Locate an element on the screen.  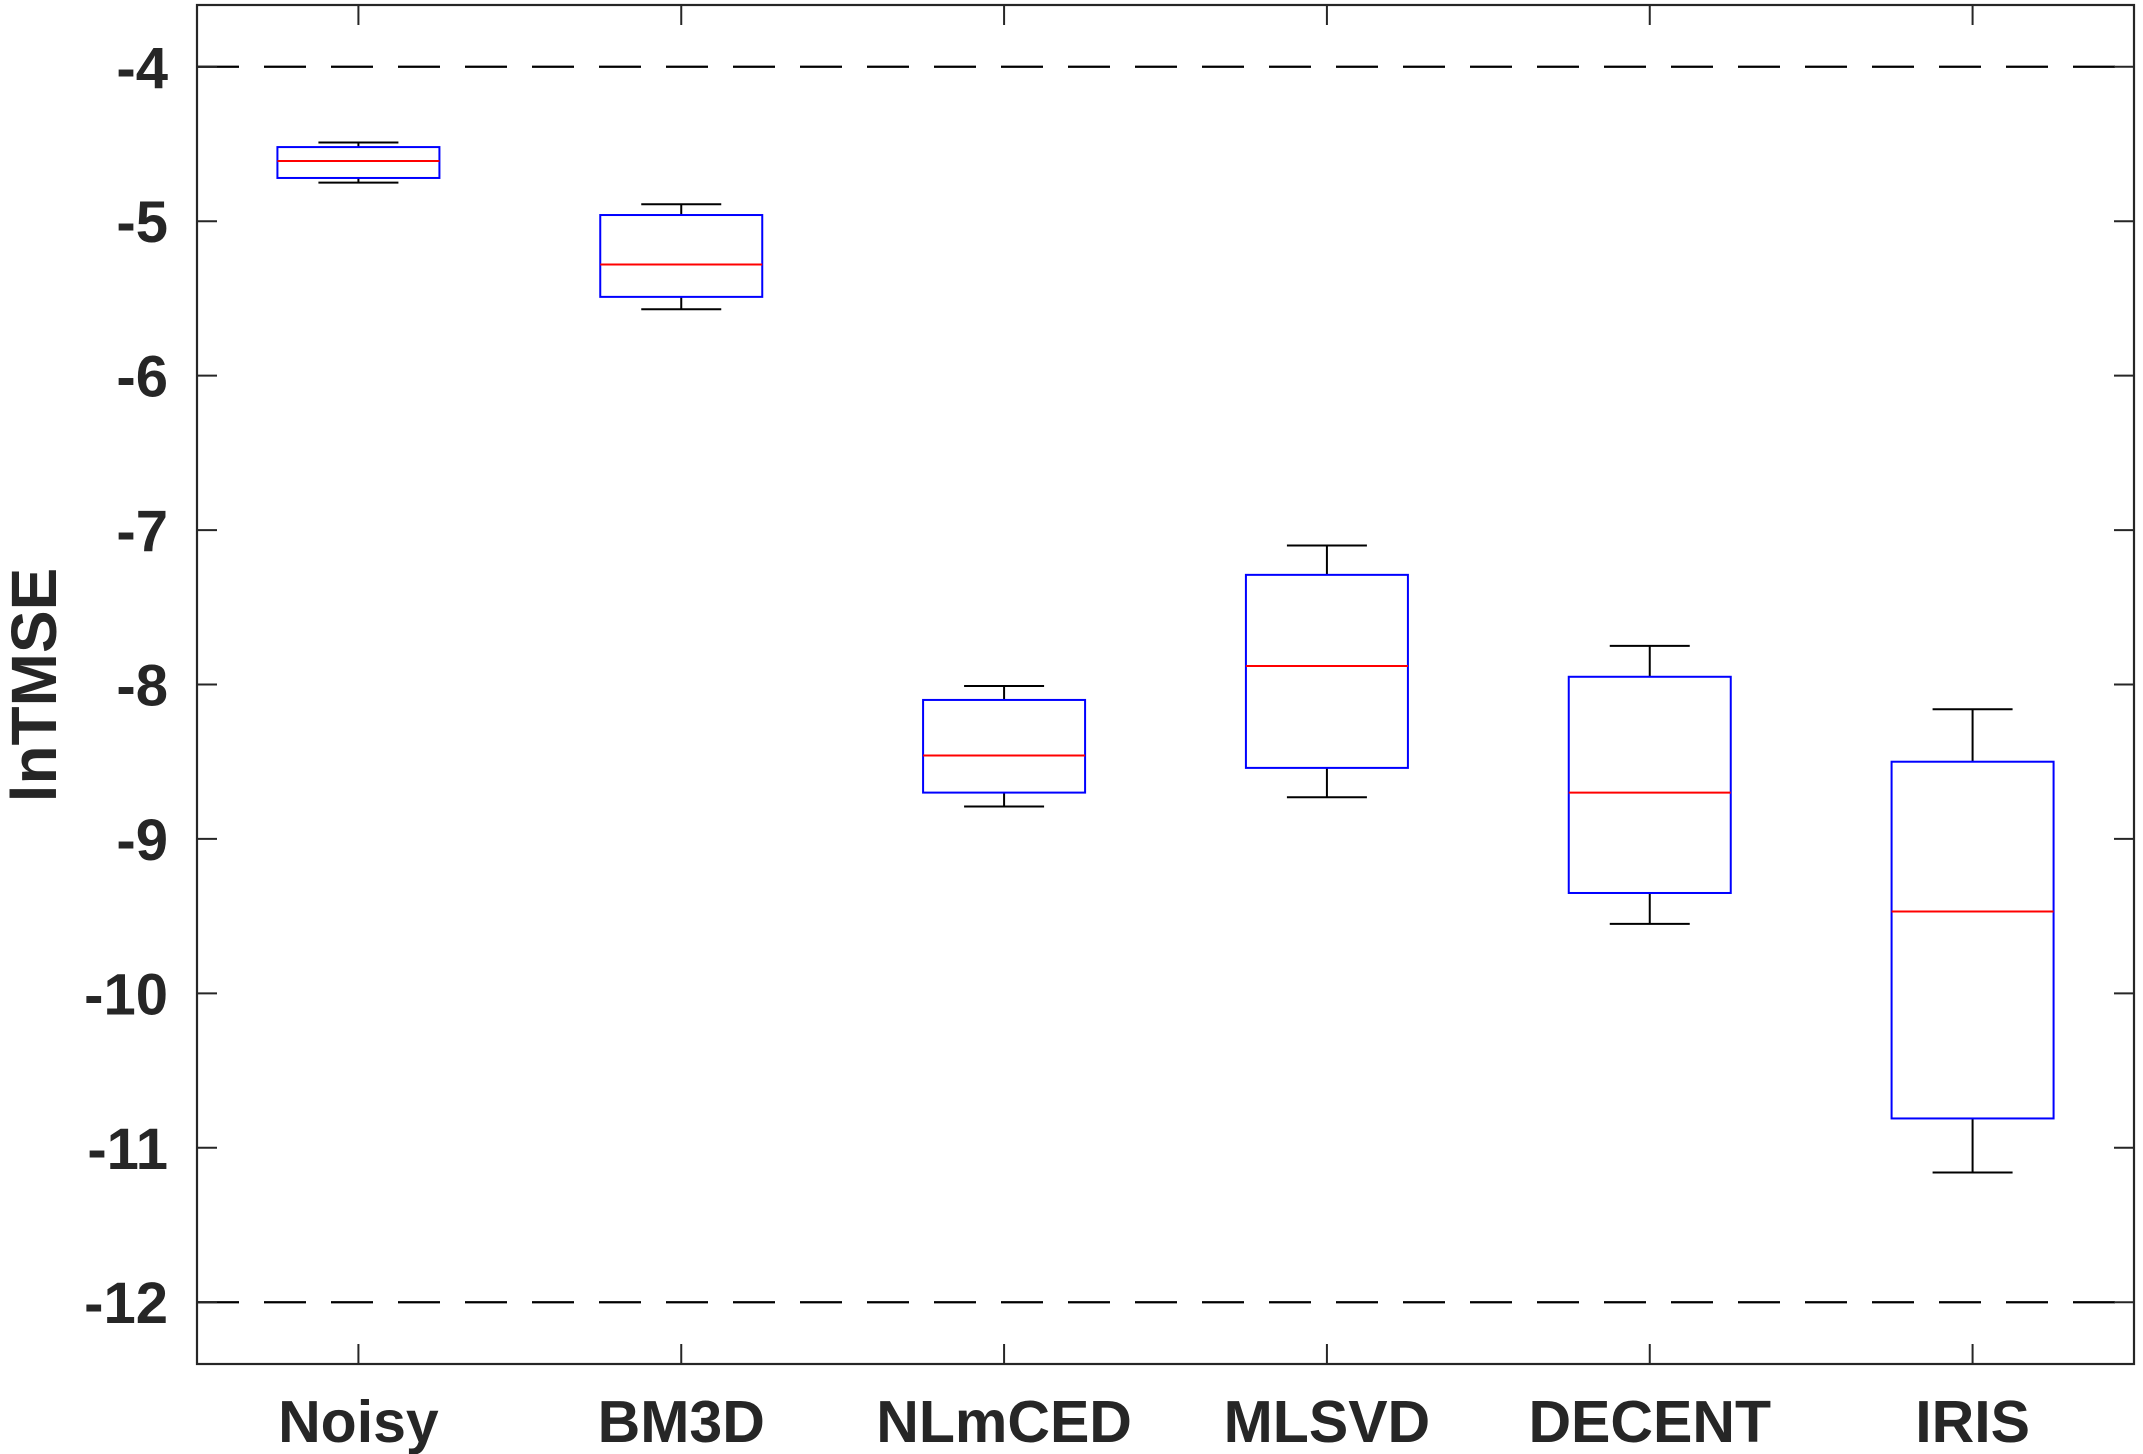
y-tick-label: -6 is located at coordinates (142, 377).